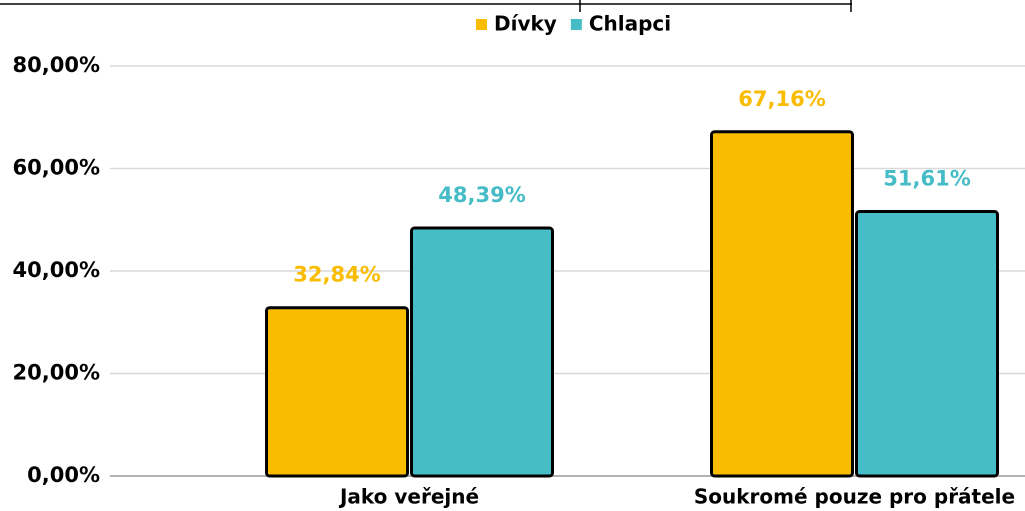  Describe the element at coordinates (781, 99) in the screenshot. I see `value-label: 67,16%` at that location.